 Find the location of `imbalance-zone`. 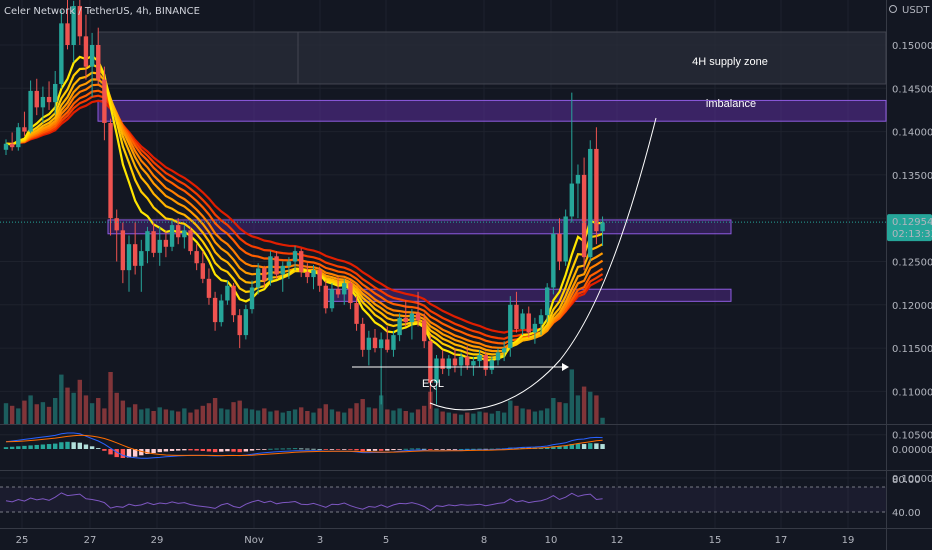

imbalance-zone is located at coordinates (492, 110).